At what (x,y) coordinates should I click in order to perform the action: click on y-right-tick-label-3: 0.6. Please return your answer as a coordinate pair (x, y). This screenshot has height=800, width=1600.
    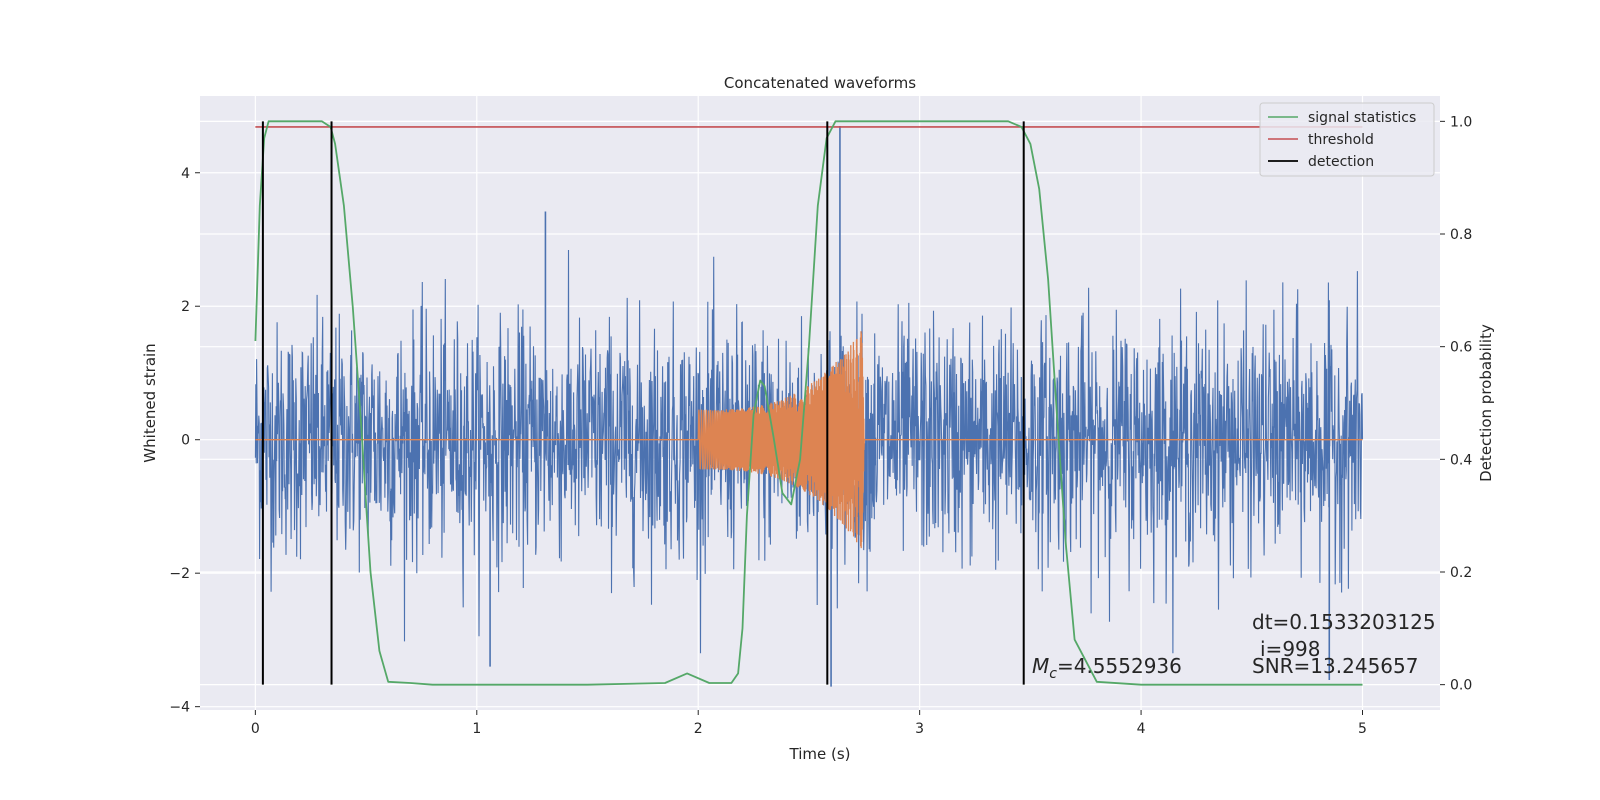
    Looking at the image, I should click on (1461, 348).